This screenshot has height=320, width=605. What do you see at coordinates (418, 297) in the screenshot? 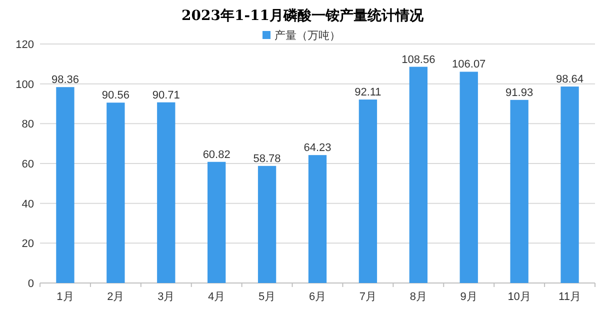
I see `x-tick-label: 8月` at bounding box center [418, 297].